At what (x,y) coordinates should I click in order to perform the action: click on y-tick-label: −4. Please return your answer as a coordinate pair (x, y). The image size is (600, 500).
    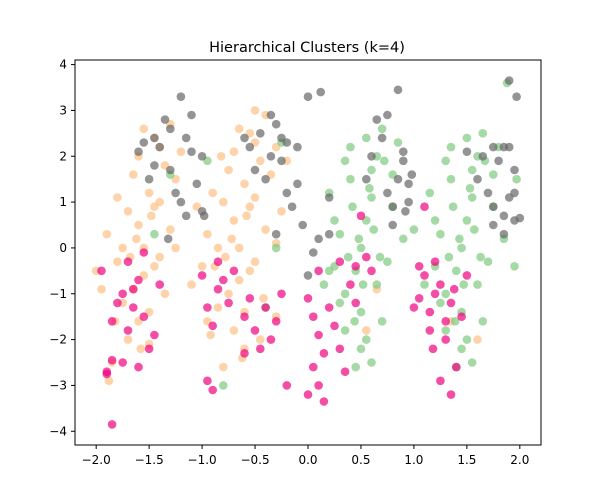
    Looking at the image, I should click on (58, 431).